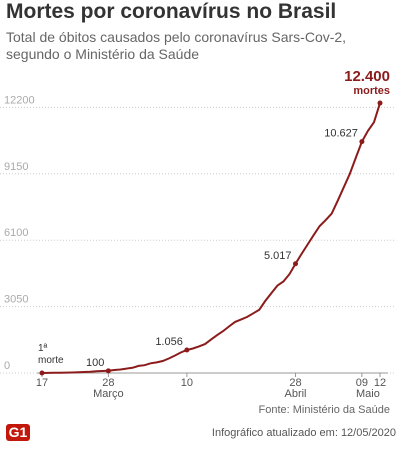 The image size is (400, 450). I want to click on y-tick-label: 6100, so click(16, 233).